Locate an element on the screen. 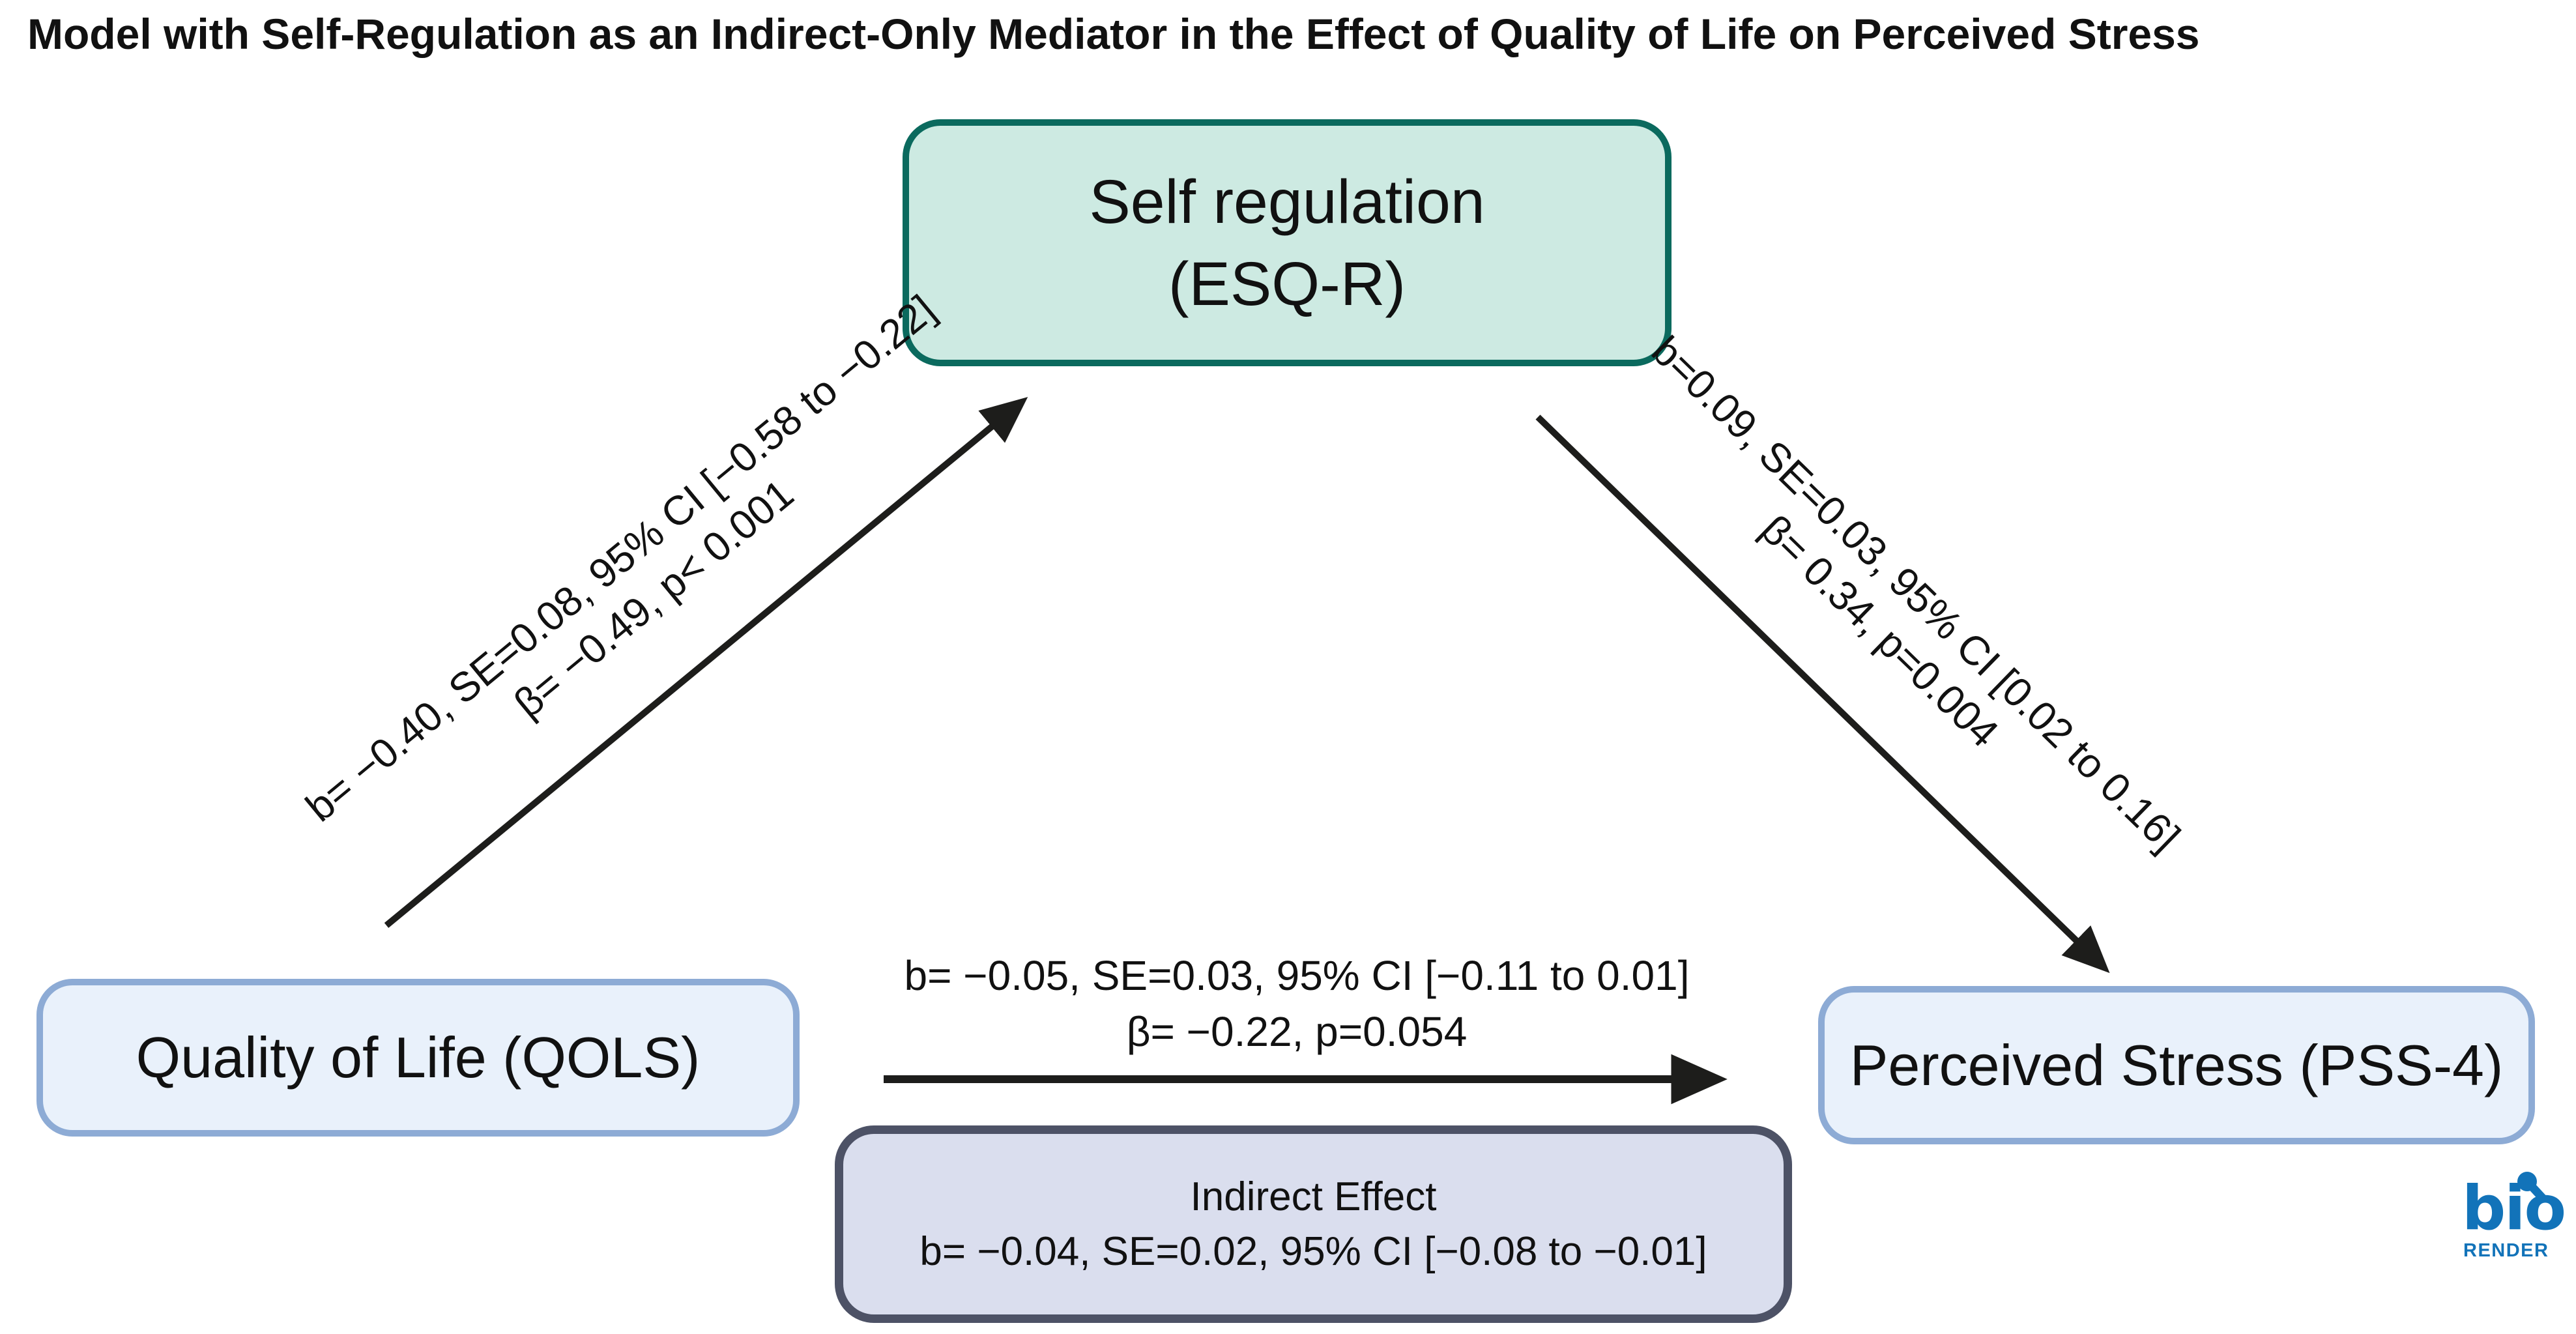 The width and height of the screenshot is (2576, 1334). node-predictor: Quality of Life (QOLS) is located at coordinates (418, 1058).